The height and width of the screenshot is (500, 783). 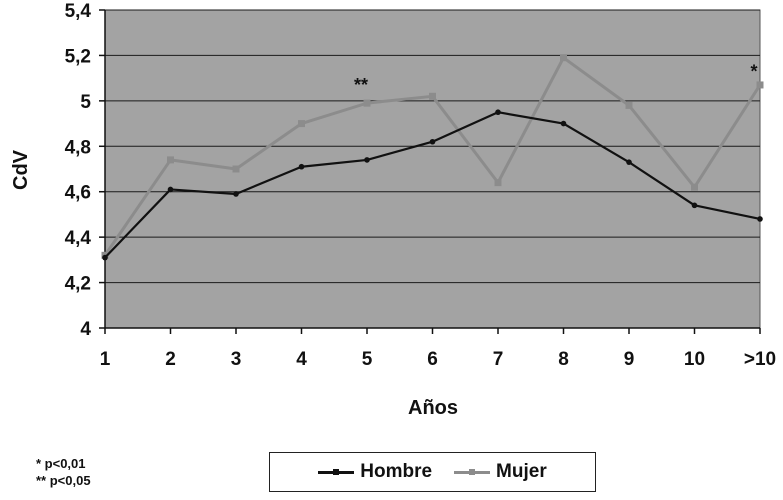 I want to click on y-tick-label: 4,6, so click(x=78, y=193).